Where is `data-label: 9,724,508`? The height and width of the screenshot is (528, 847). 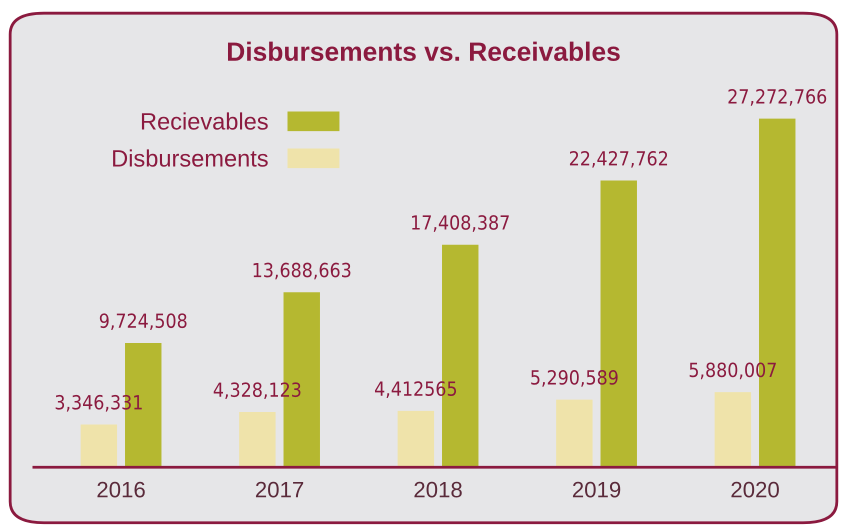 data-label: 9,724,508 is located at coordinates (143, 321).